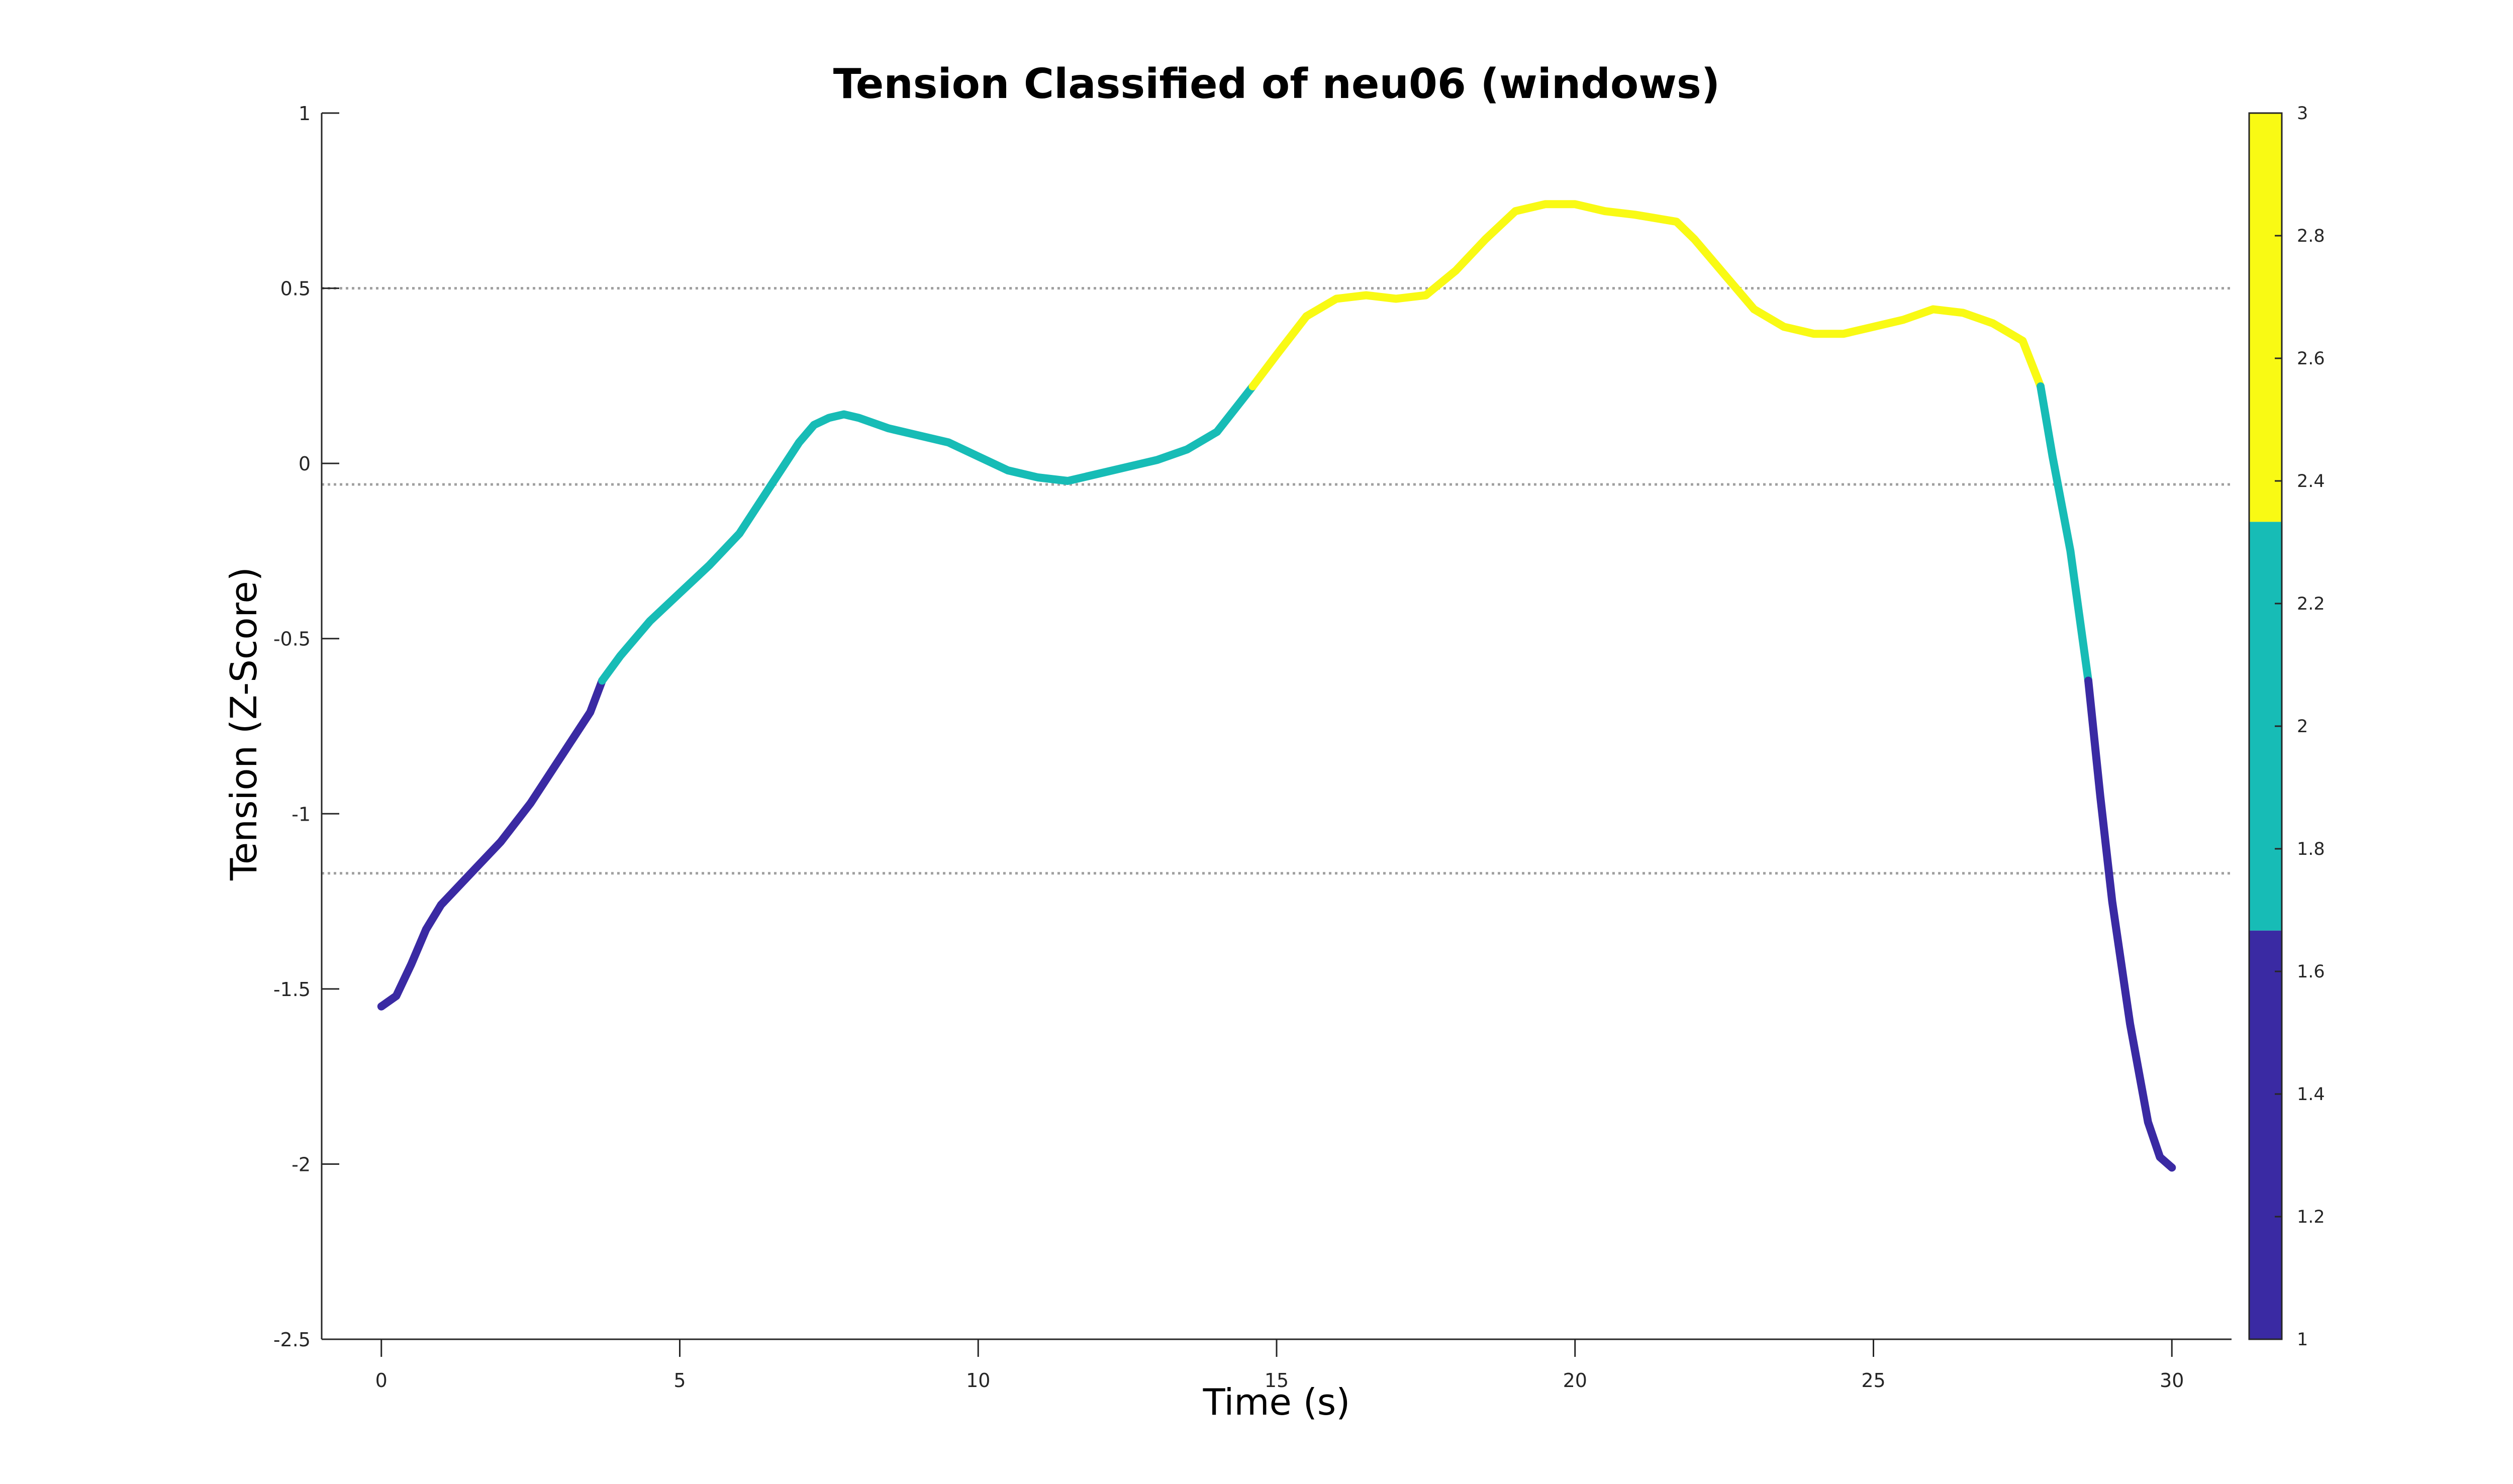 The image size is (2513, 1484). What do you see at coordinates (292, 639) in the screenshot?
I see `y-tick-label: -0.5` at bounding box center [292, 639].